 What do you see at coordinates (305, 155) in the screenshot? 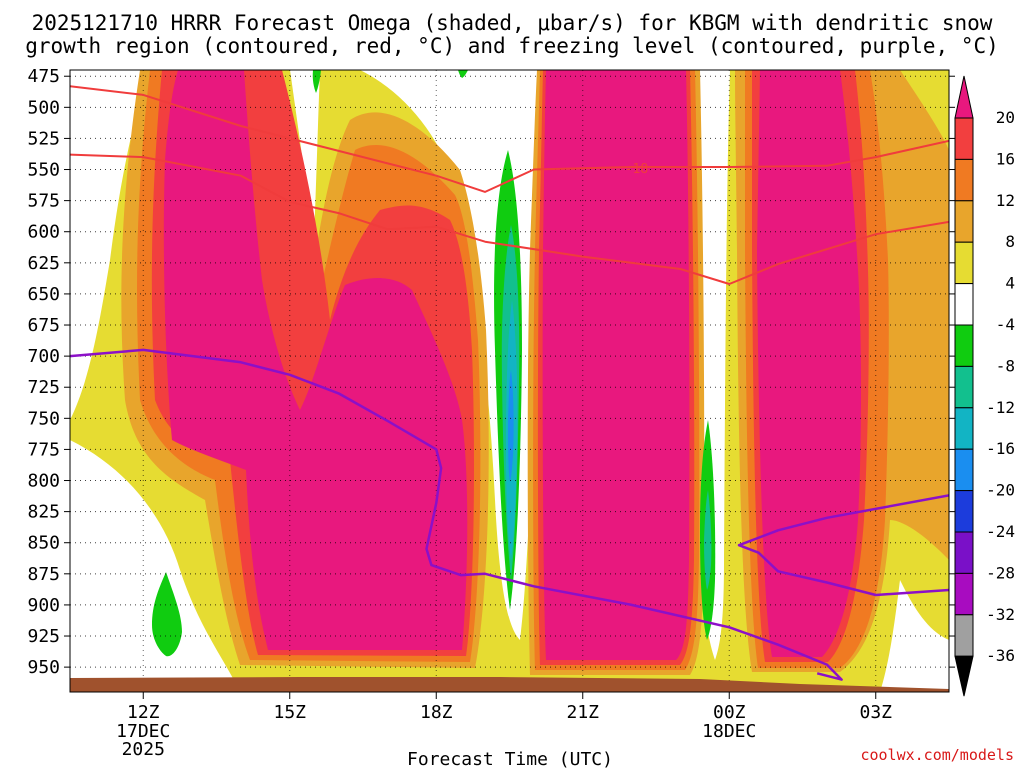
I see `omega-gap-top-15z` at bounding box center [305, 155].